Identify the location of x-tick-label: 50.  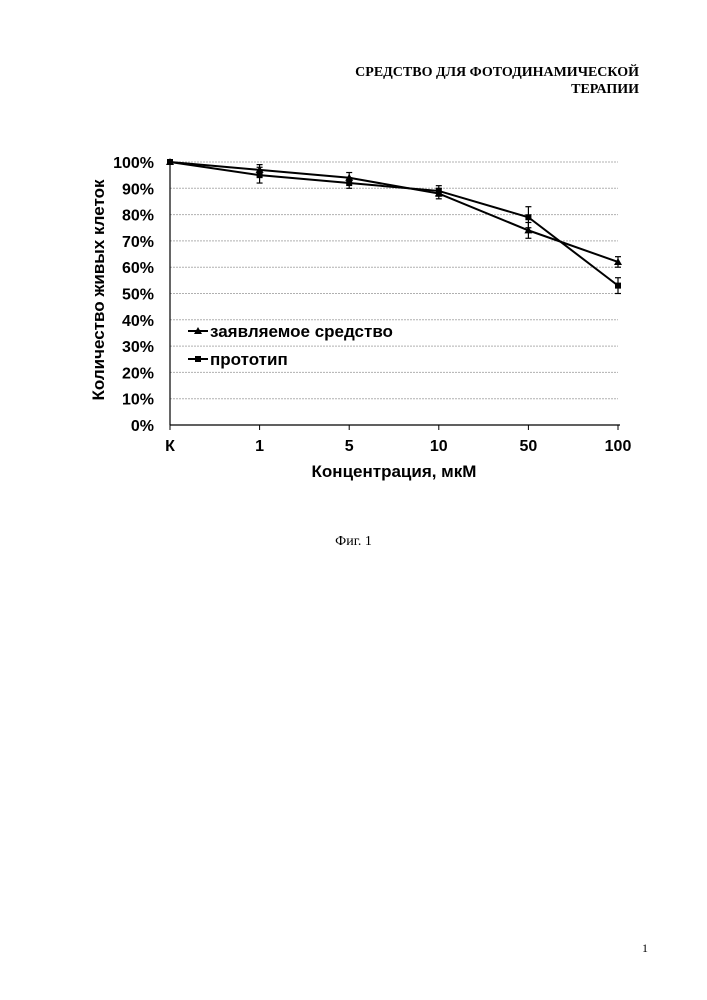
(529, 446).